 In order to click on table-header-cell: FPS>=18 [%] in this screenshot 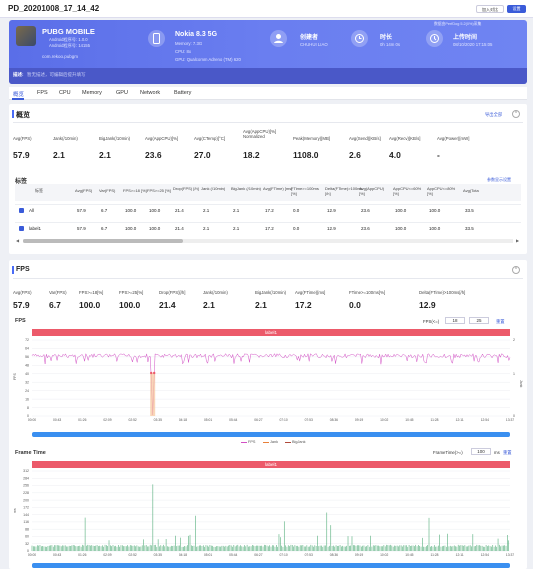, I will do `click(135, 190)`.